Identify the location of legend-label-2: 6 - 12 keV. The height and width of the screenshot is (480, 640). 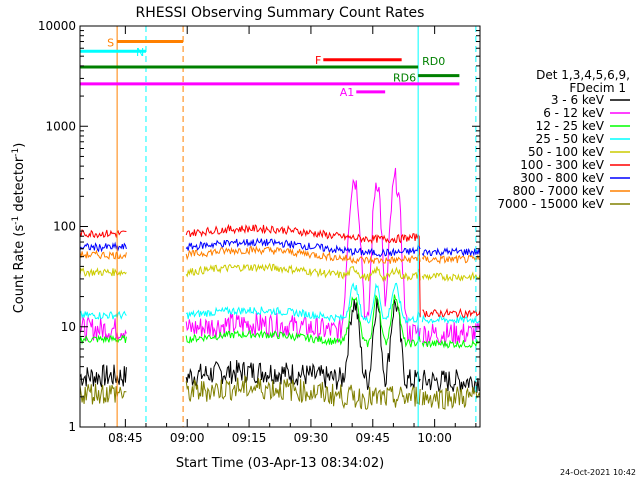
(574, 113).